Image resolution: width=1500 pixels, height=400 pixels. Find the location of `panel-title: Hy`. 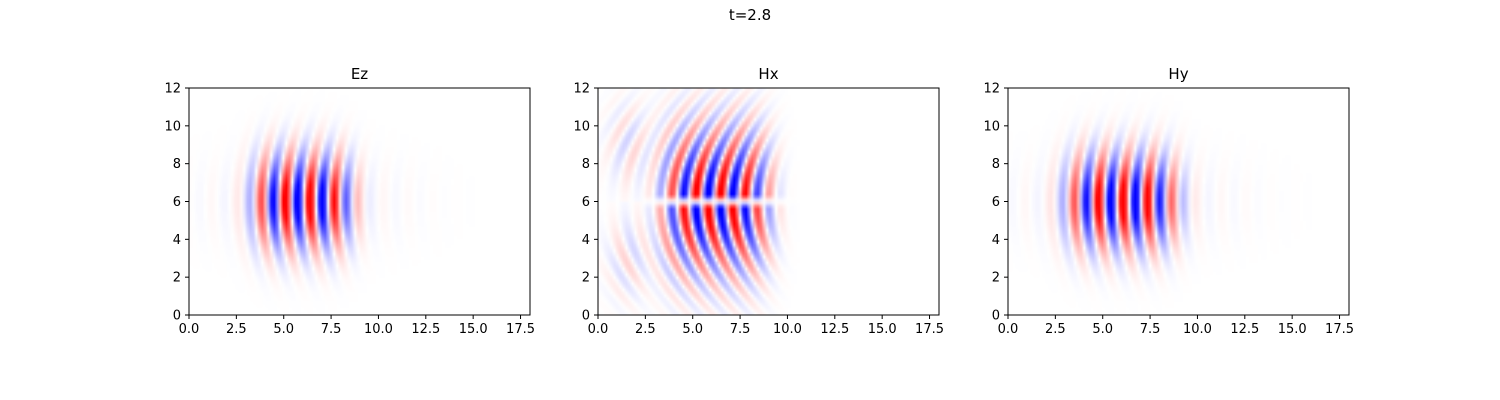

panel-title: Hy is located at coordinates (1178, 74).